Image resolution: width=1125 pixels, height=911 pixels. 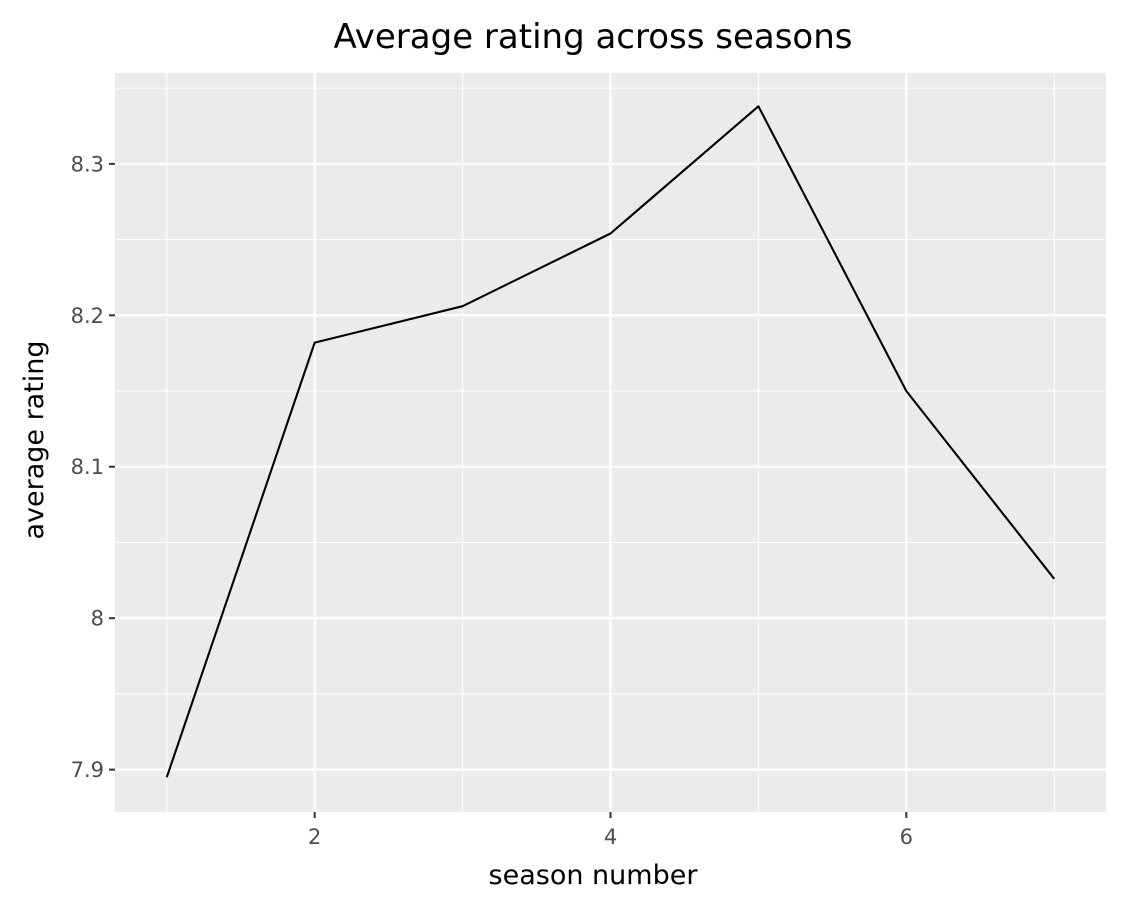 What do you see at coordinates (593, 37) in the screenshot?
I see `chart-title: Average rating across seasons` at bounding box center [593, 37].